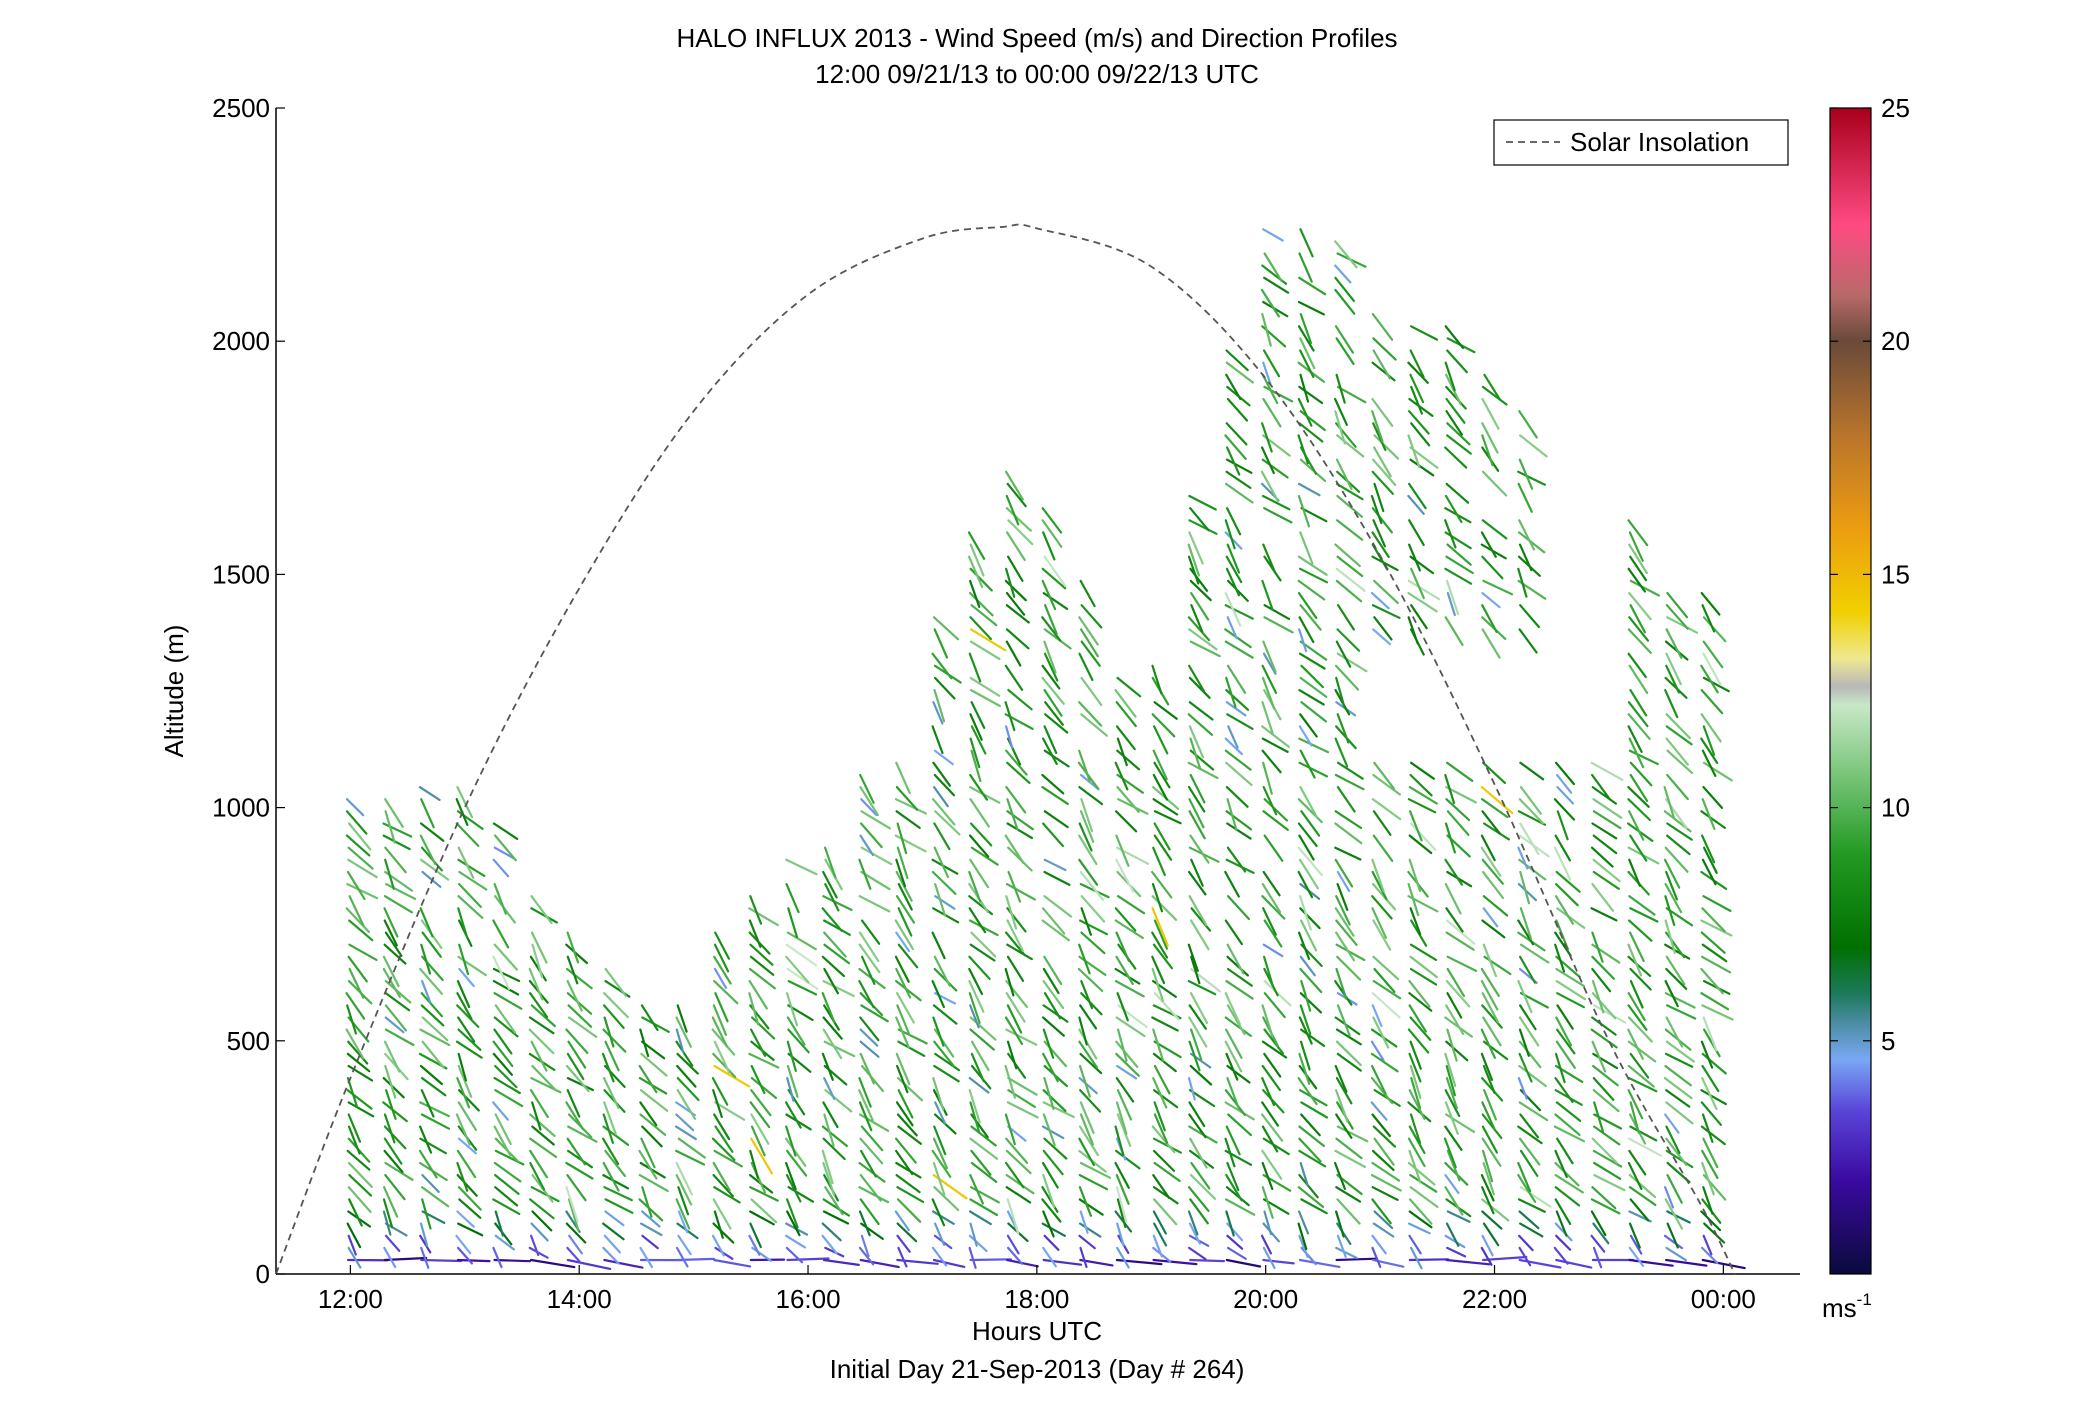  I want to click on colorbar-tick-label: 25, so click(1895, 108).